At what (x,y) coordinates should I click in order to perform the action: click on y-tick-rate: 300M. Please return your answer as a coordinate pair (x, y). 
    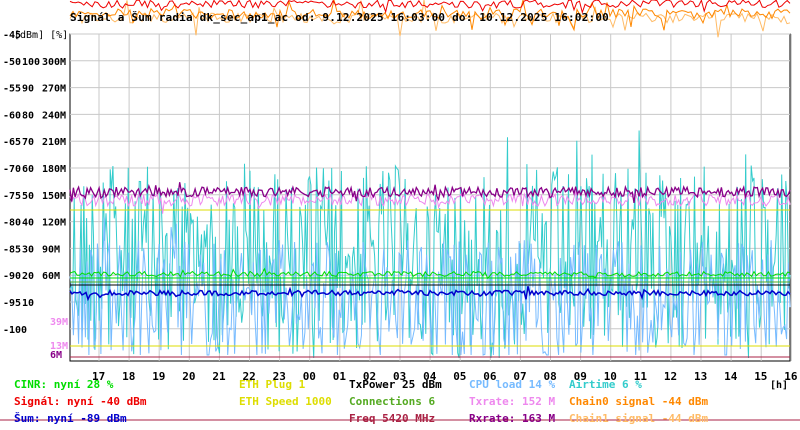
    Looking at the image, I should click on (54, 62).